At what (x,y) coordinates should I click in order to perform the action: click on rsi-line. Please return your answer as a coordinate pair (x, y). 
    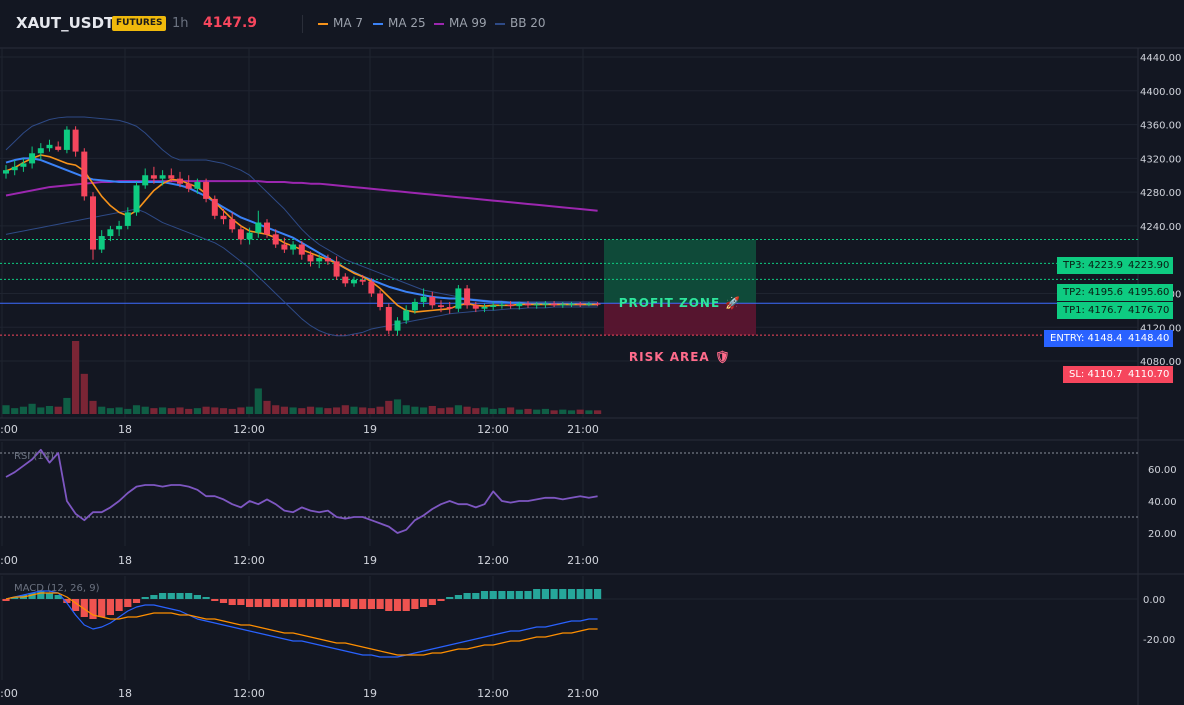
    Looking at the image, I should click on (301, 491).